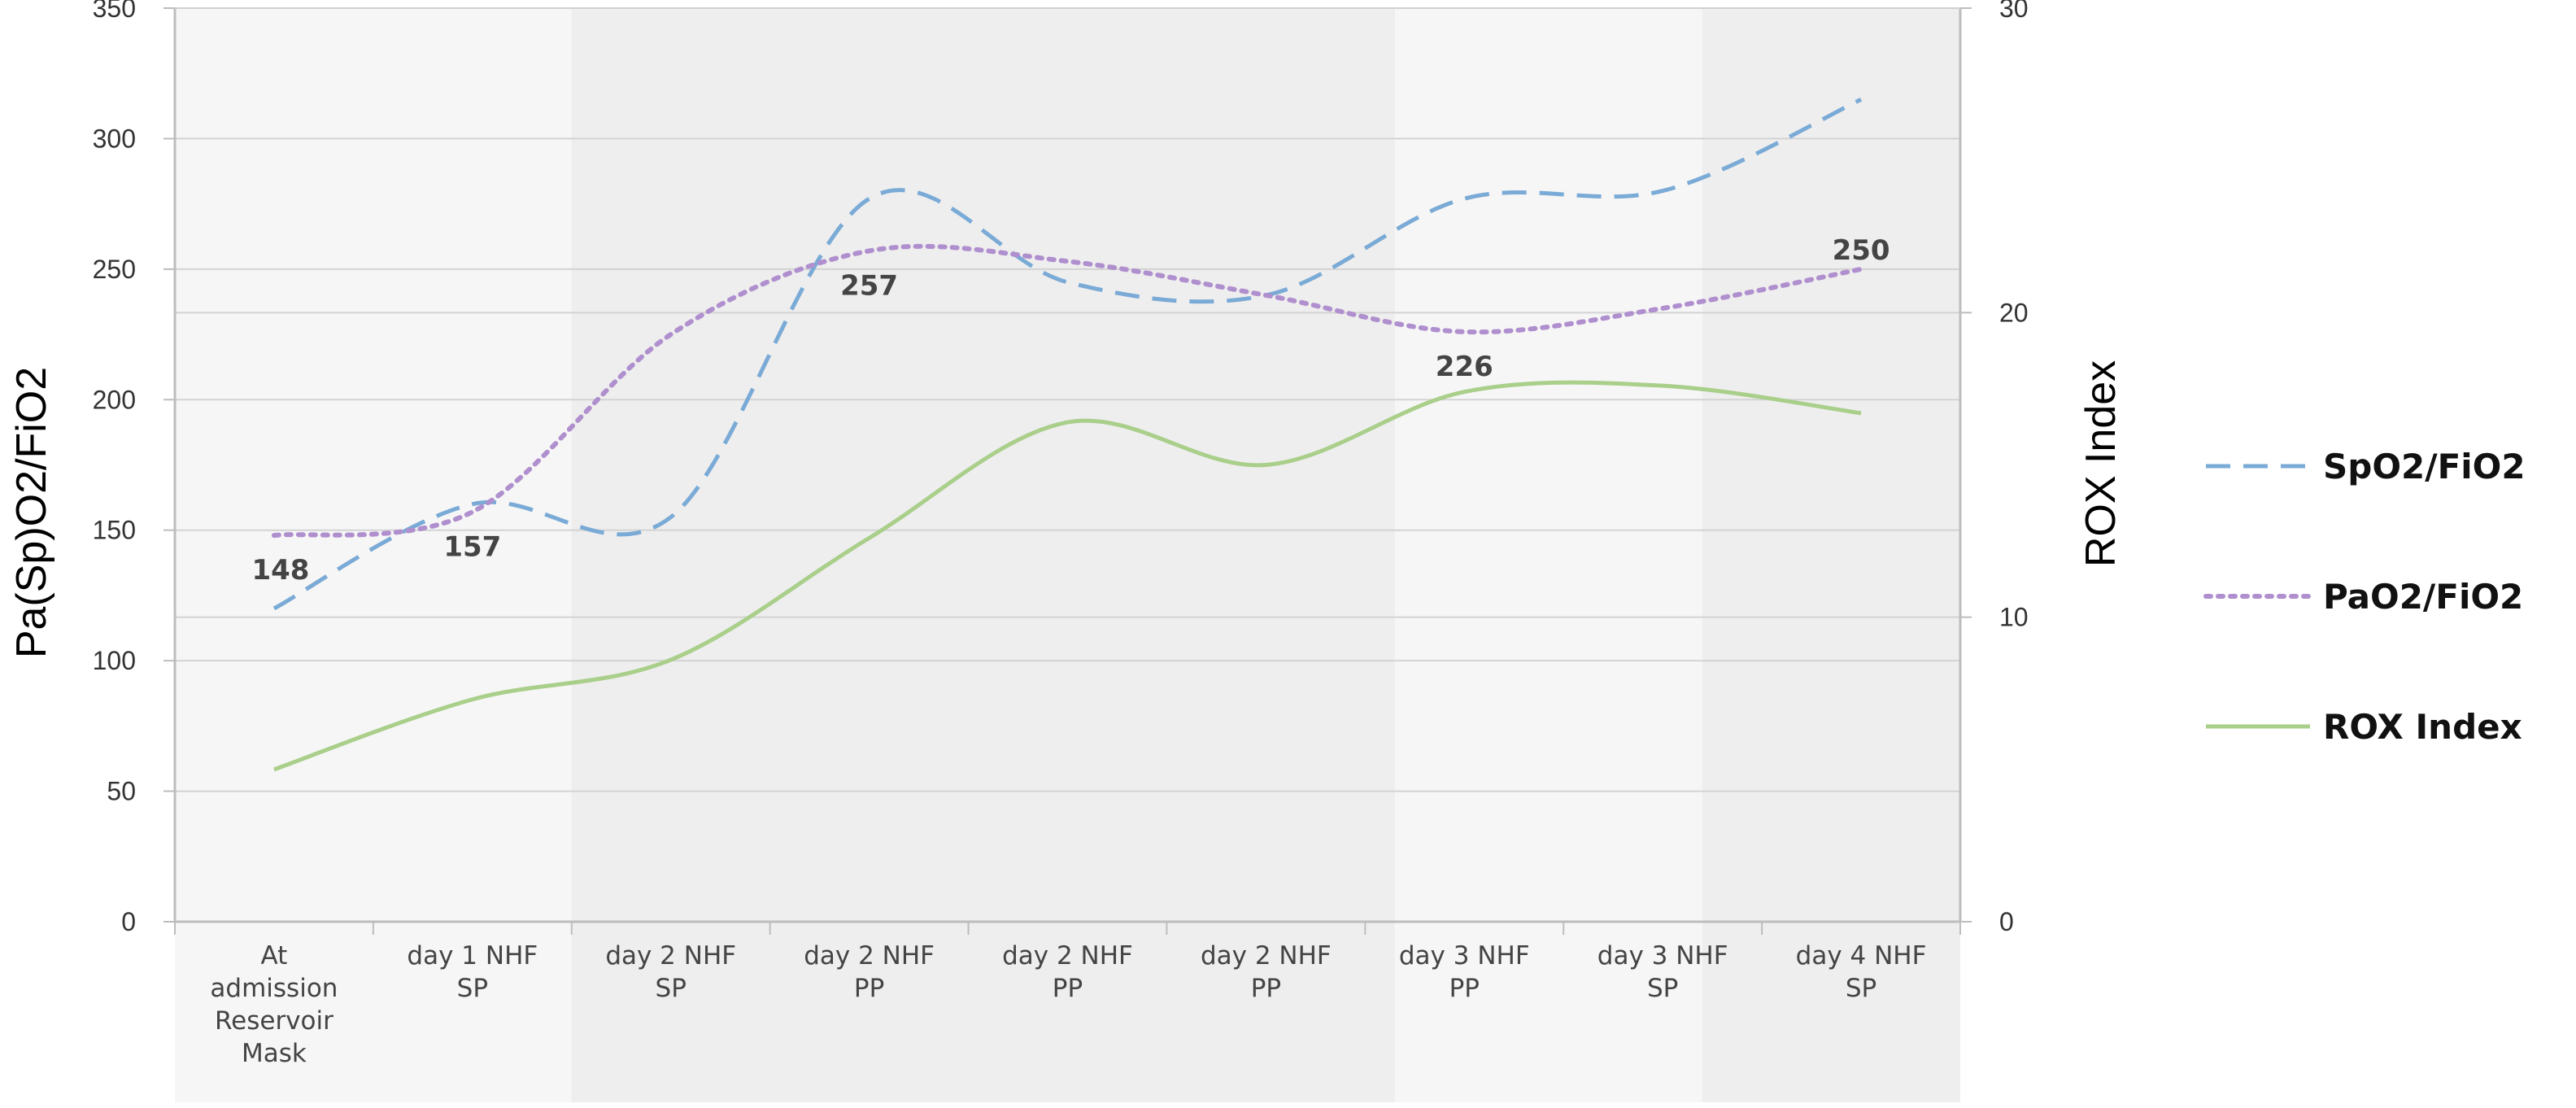 The height and width of the screenshot is (1108, 2576). I want to click on data-label: 257, so click(869, 285).